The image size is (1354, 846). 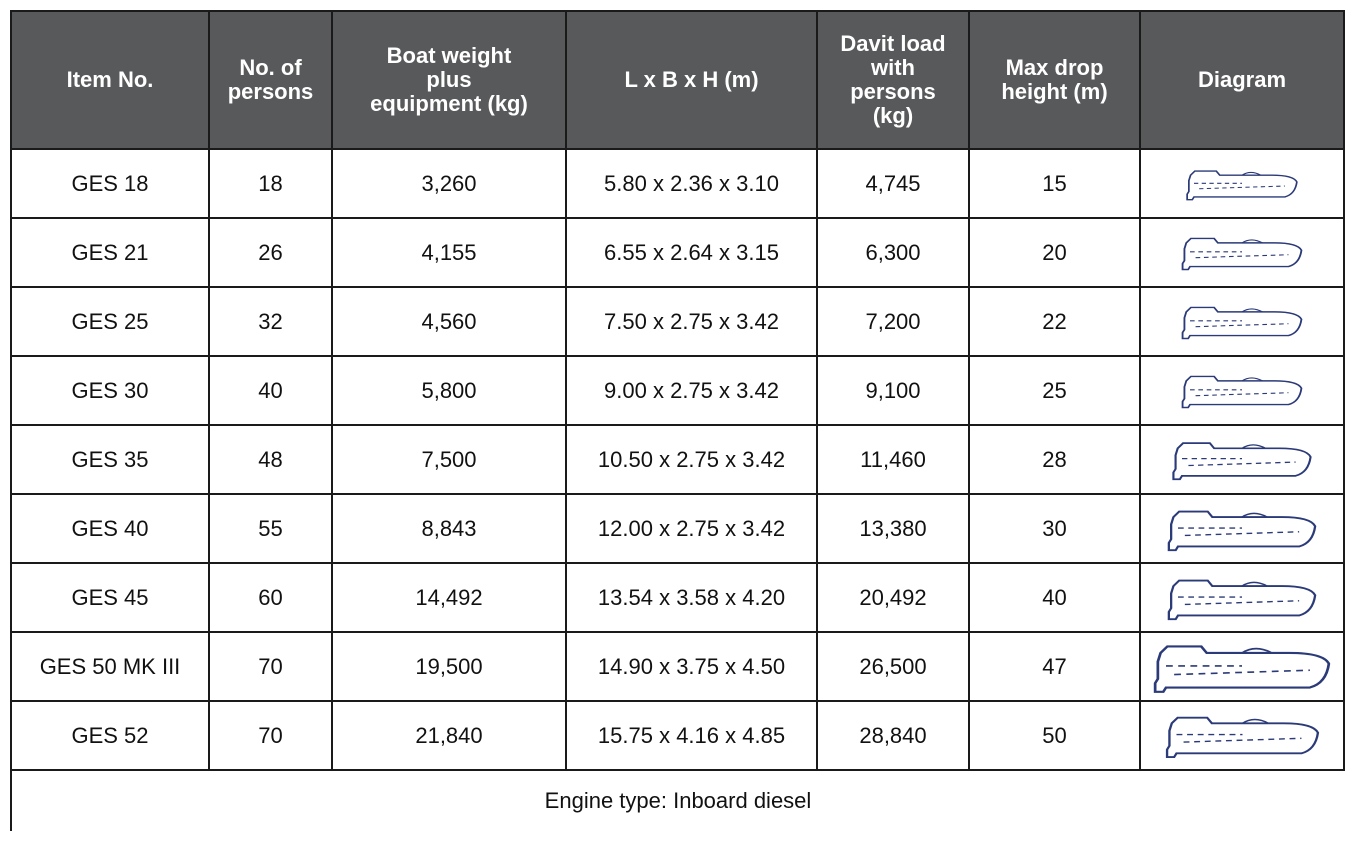 I want to click on table-cell: 5,800, so click(x=449, y=390).